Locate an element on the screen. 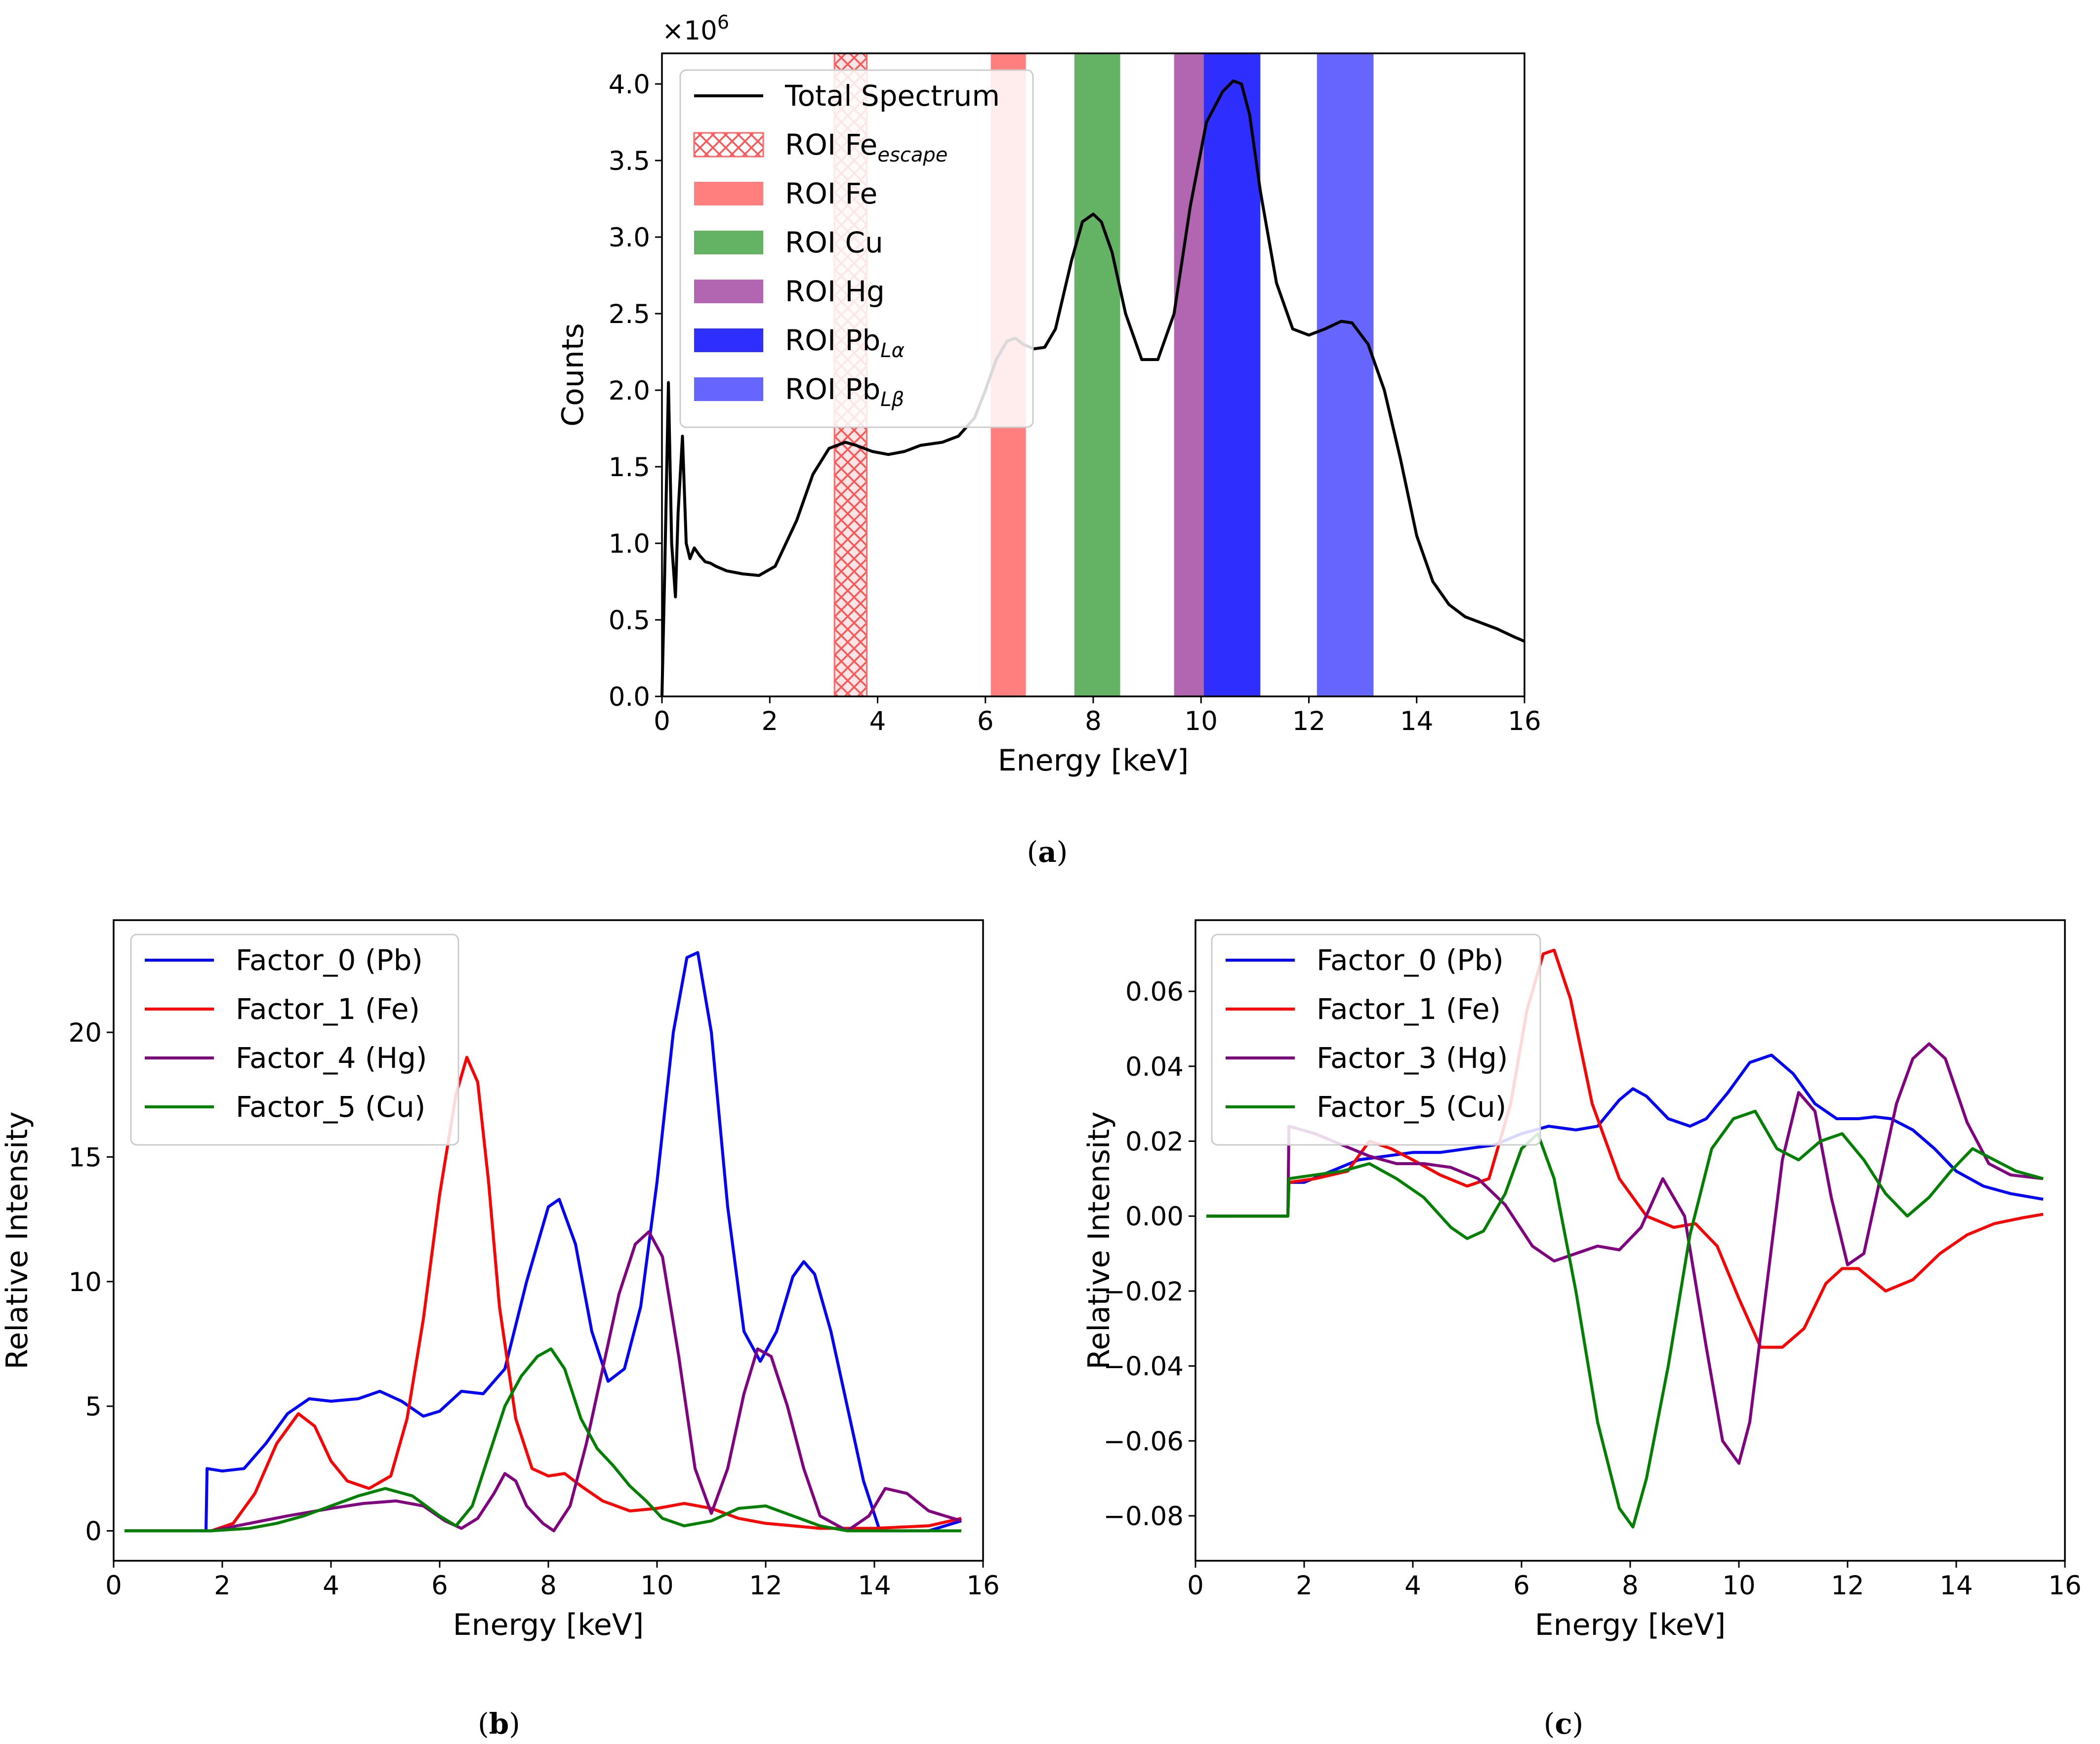  panel-c-caption: (c) is located at coordinates (1564, 1724).